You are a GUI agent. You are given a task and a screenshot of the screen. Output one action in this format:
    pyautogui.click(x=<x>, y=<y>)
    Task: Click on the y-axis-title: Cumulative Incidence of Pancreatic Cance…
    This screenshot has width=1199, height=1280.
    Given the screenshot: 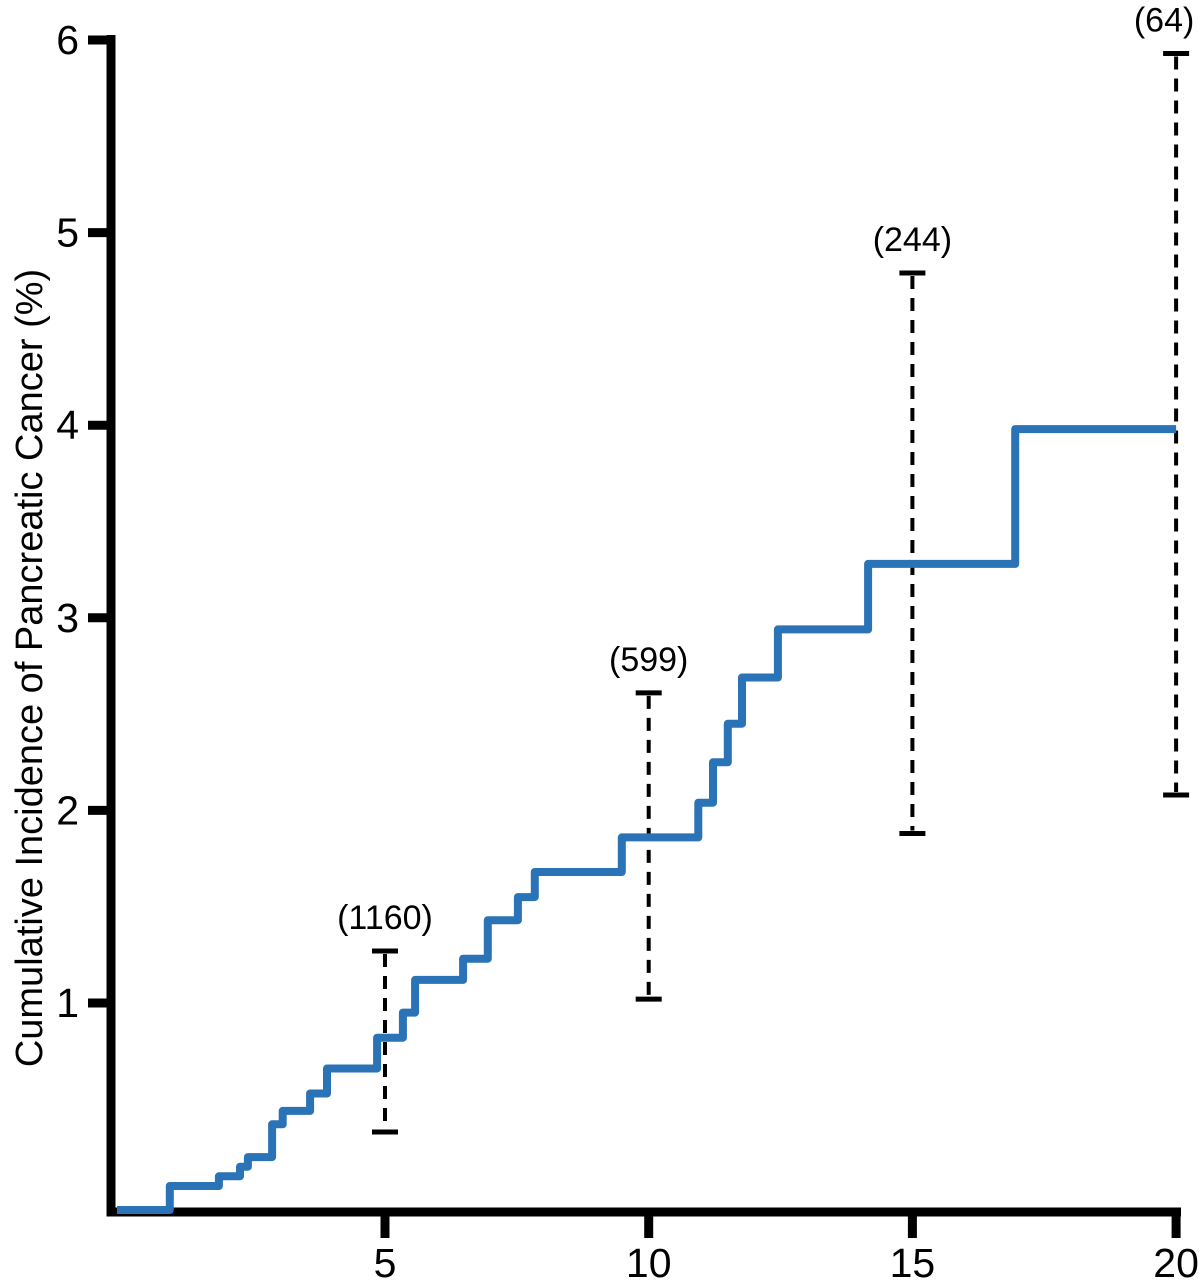 What is the action you would take?
    pyautogui.click(x=30, y=668)
    